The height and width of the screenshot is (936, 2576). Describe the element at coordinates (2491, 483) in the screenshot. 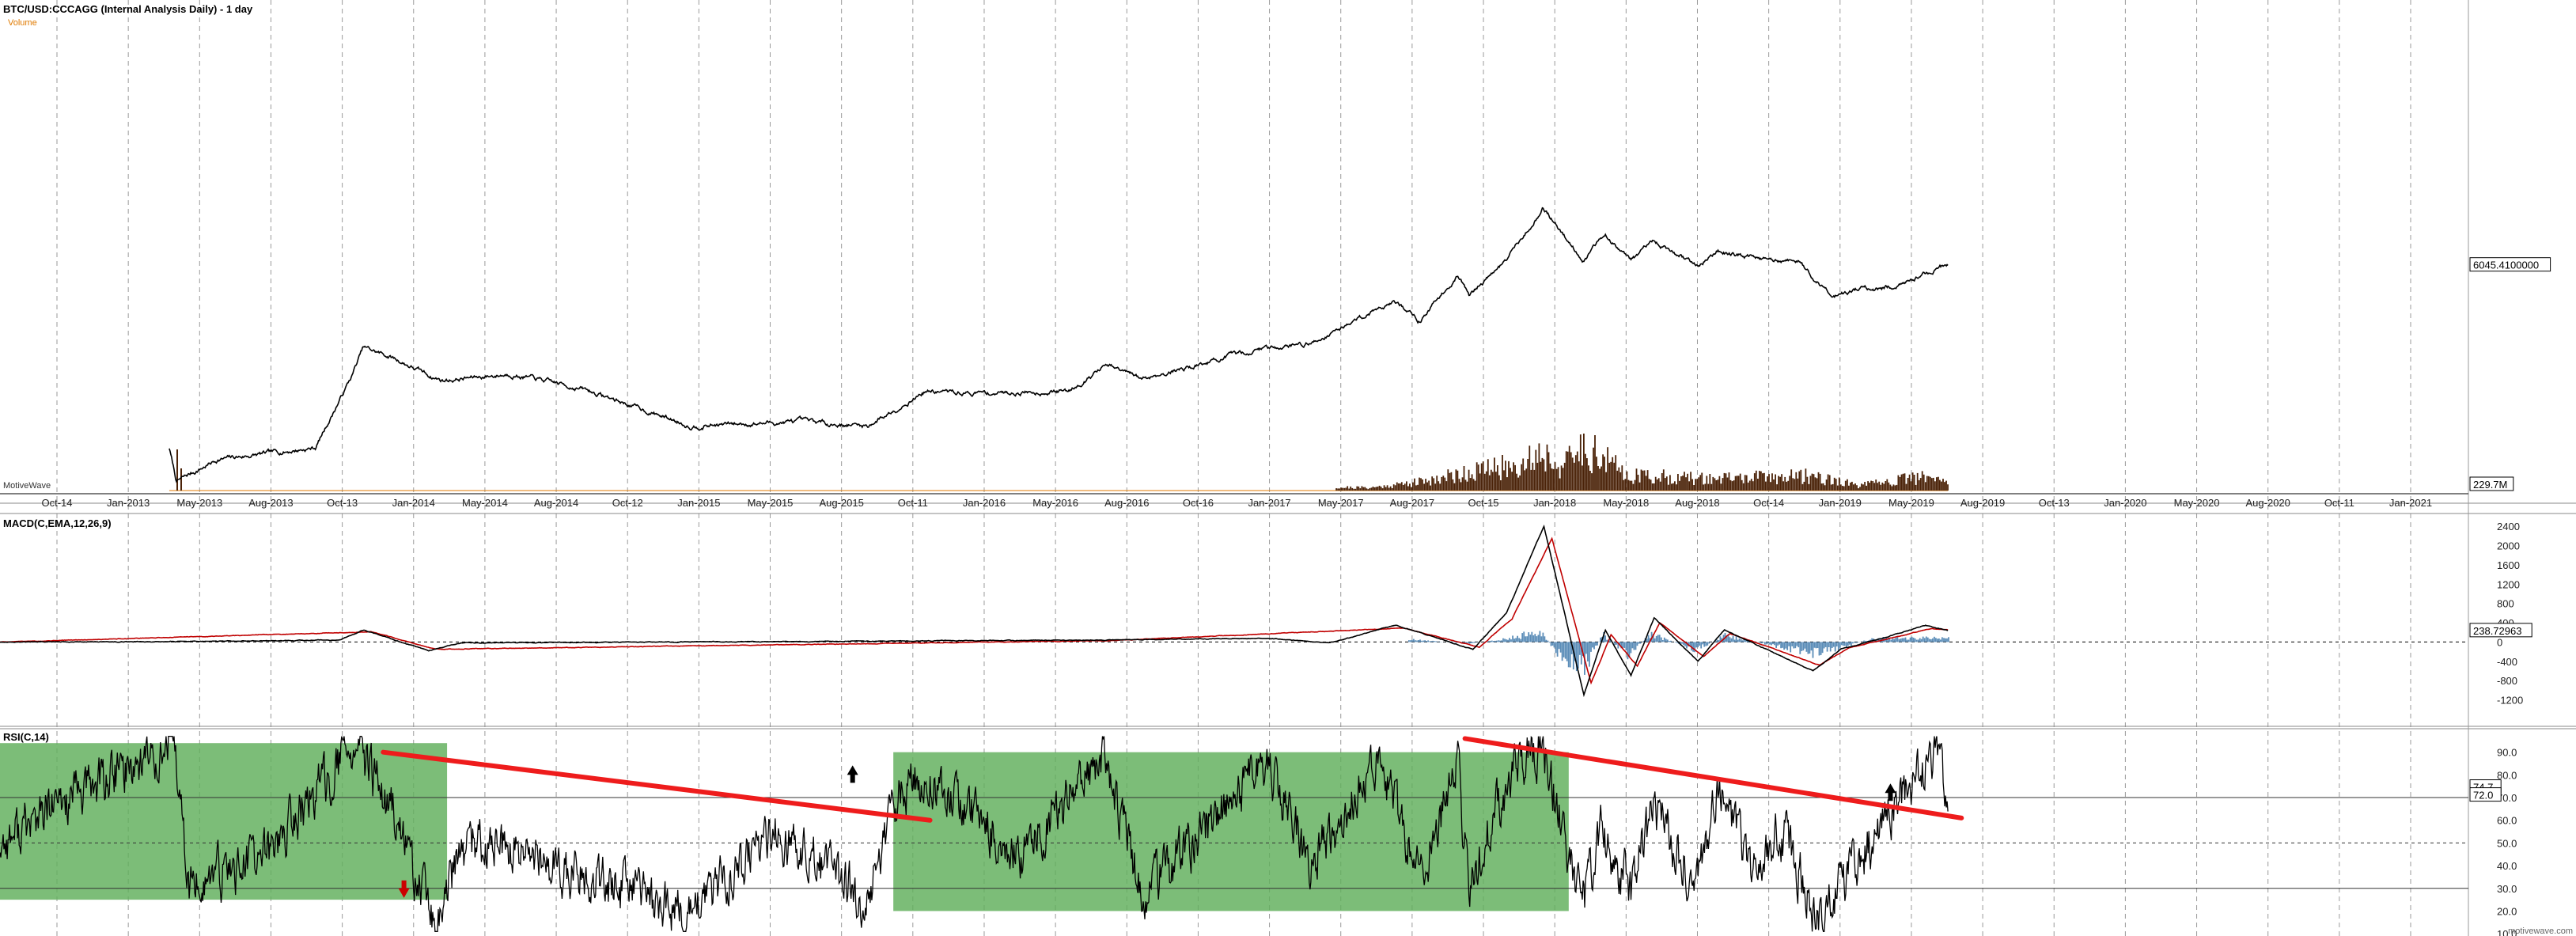

I see `volume-badge-box` at that location.